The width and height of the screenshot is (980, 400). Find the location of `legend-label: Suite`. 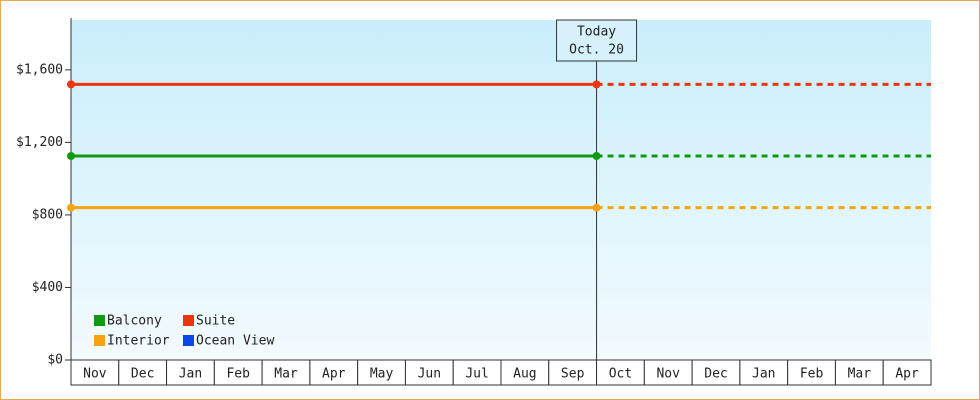

legend-label: Suite is located at coordinates (215, 321).